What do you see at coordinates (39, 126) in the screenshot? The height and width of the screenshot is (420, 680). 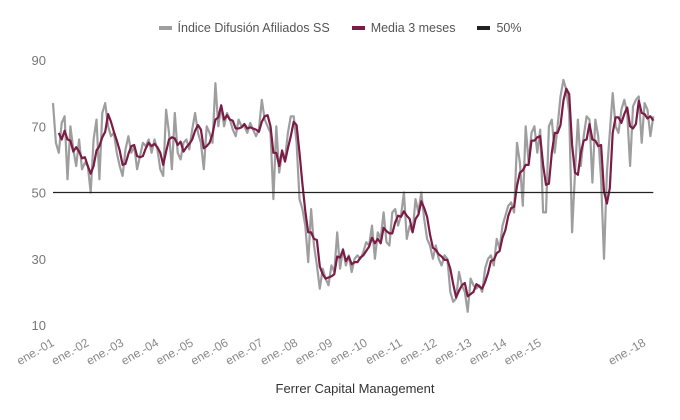 I see `y-tick-label: 70` at bounding box center [39, 126].